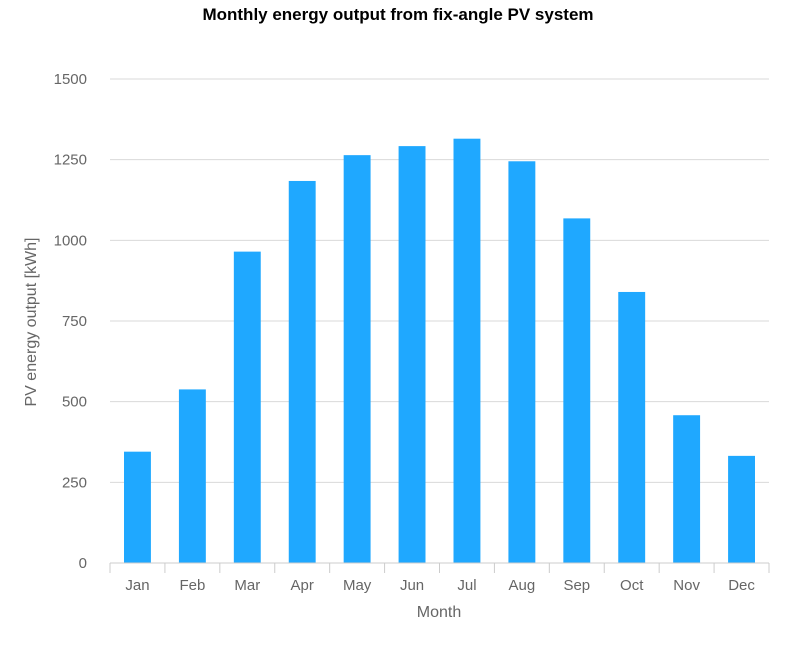 This screenshot has width=796, height=647. I want to click on x-axis-title: Month, so click(439, 612).